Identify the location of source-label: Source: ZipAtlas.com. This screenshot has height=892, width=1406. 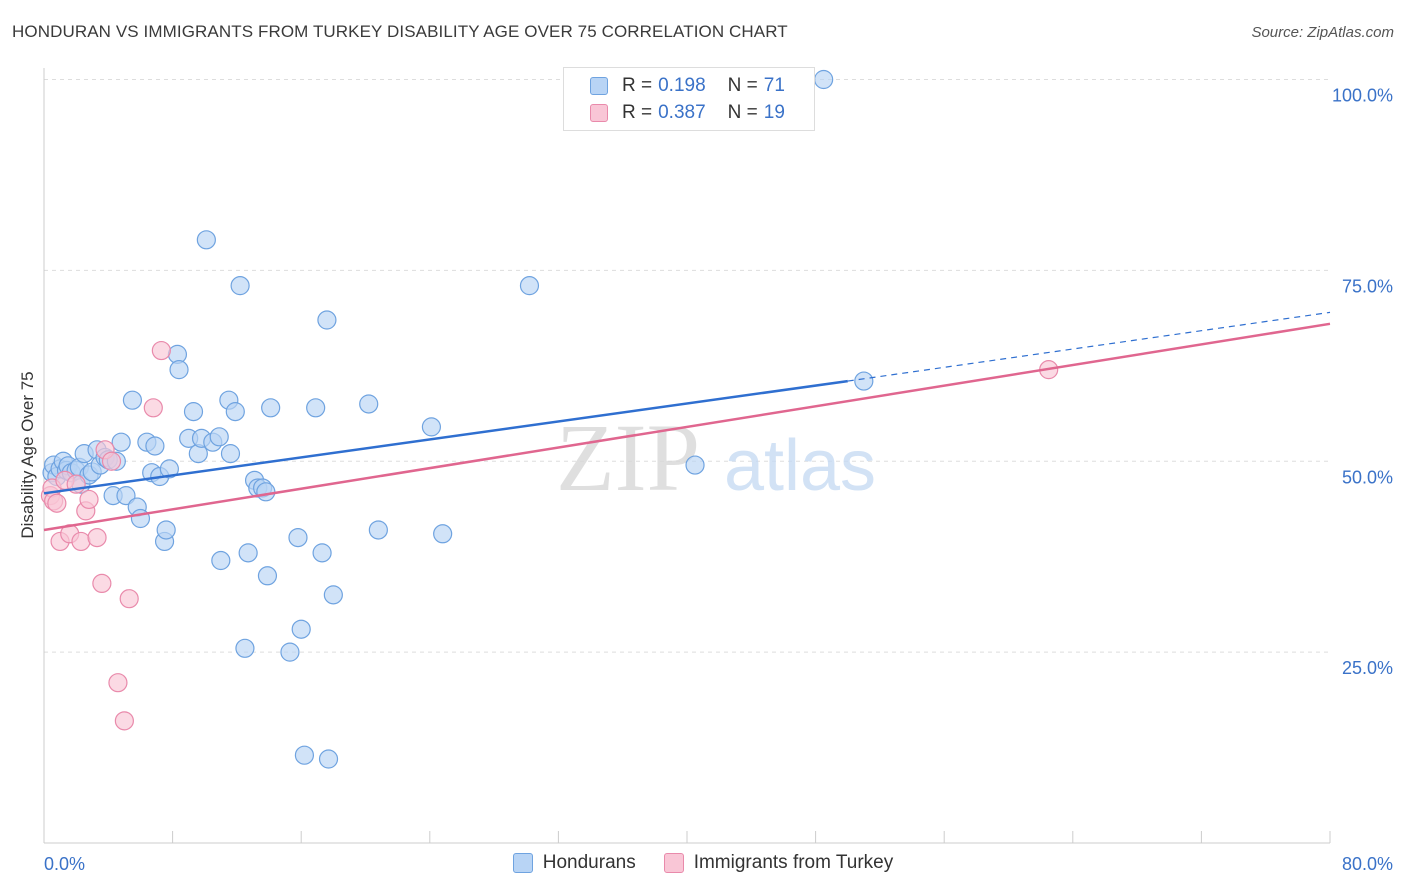
(1322, 32).